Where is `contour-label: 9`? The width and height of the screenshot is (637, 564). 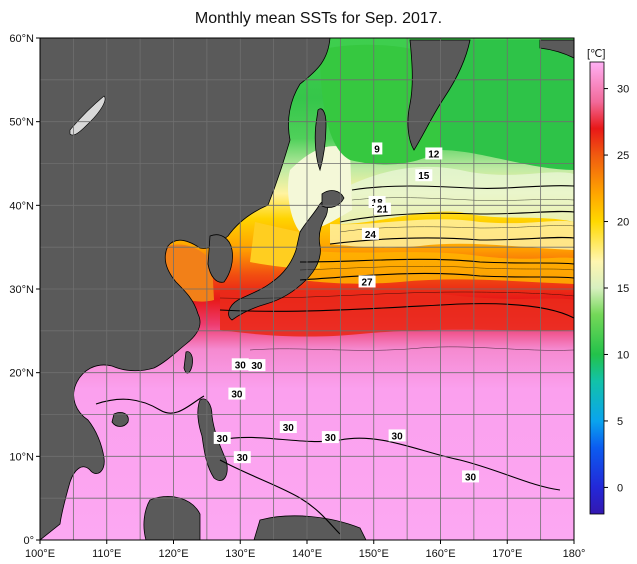 contour-label: 9 is located at coordinates (377, 148).